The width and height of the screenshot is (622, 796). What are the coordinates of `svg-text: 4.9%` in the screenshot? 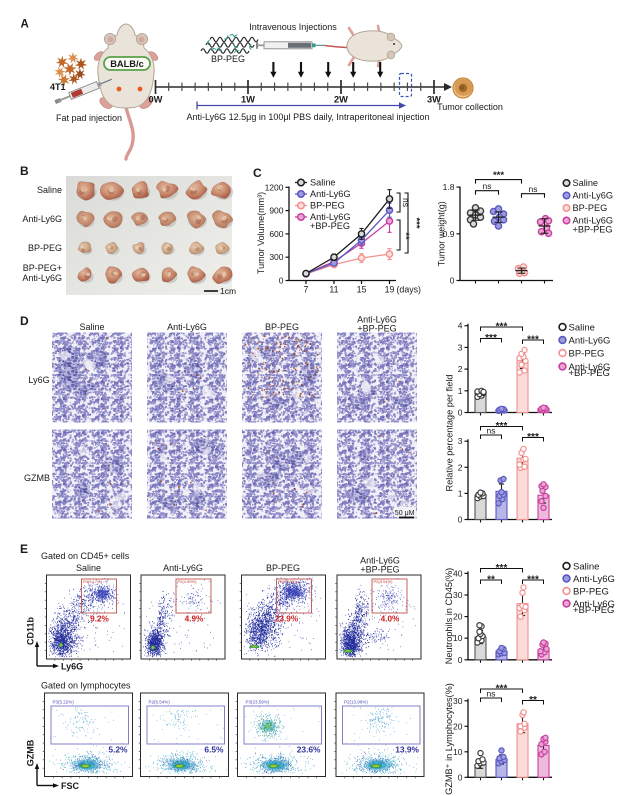 It's located at (194, 619).